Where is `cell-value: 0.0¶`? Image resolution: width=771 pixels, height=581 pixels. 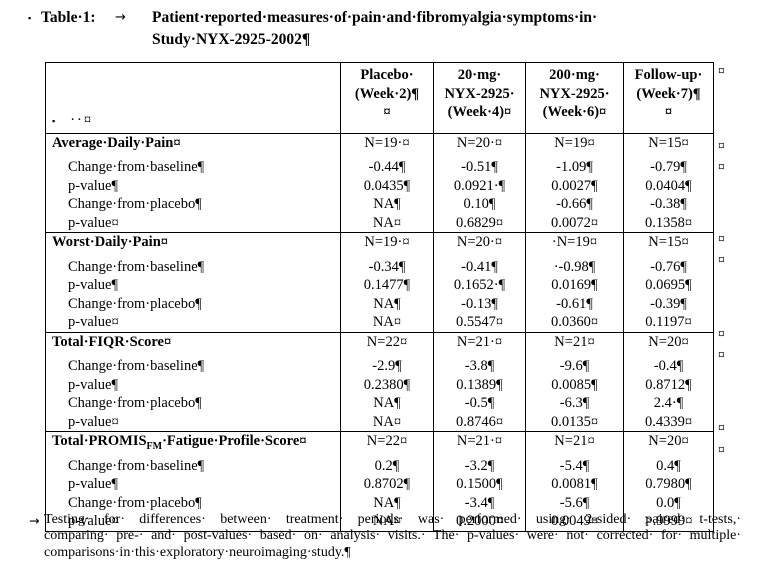 cell-value: 0.0¶ is located at coordinates (668, 503).